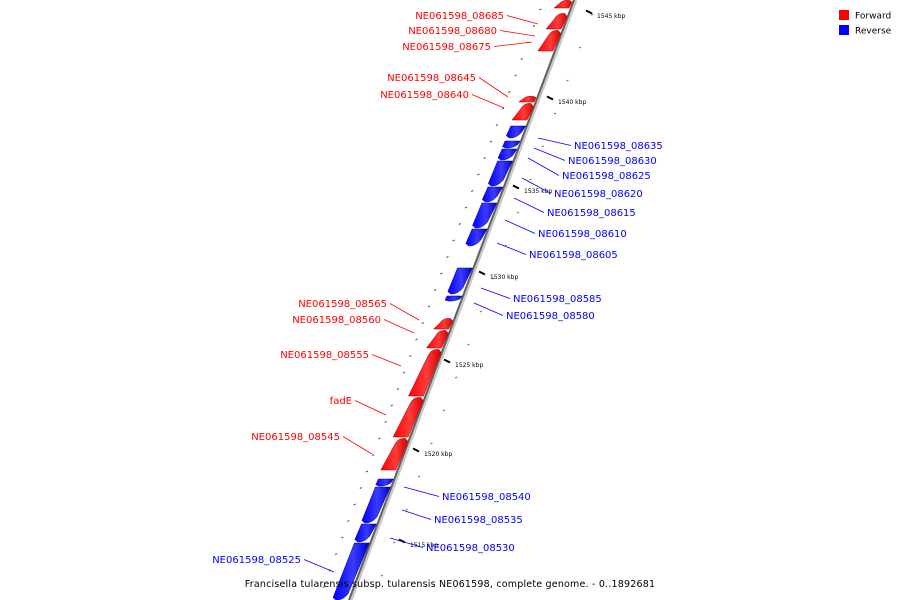  Describe the element at coordinates (424, 95) in the screenshot. I see `gene-label: NE061598_08640` at that location.